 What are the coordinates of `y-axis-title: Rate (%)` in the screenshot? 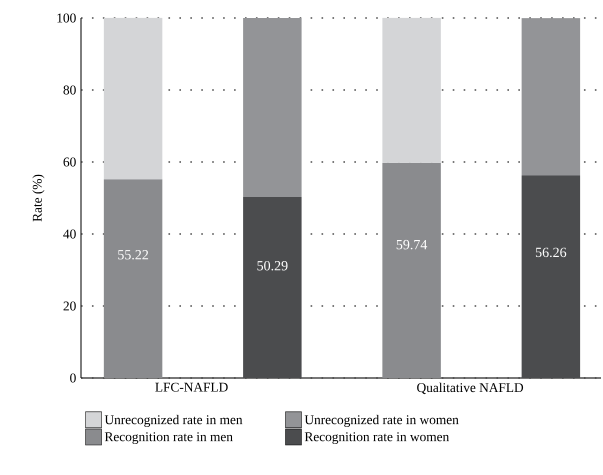 It's located at (38, 198).